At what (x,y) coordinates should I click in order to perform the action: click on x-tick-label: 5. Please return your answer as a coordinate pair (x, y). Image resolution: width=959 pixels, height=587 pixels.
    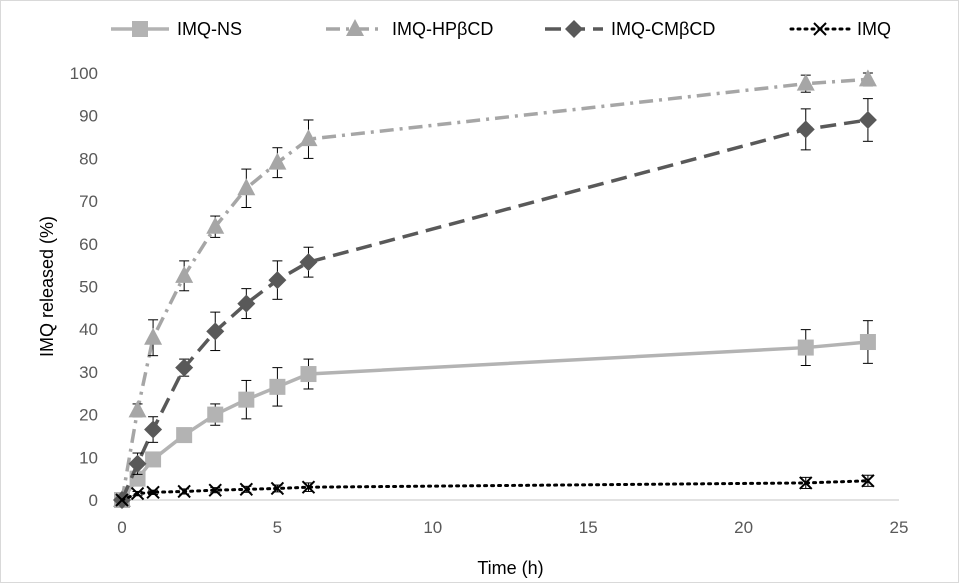
    Looking at the image, I should click on (277, 527).